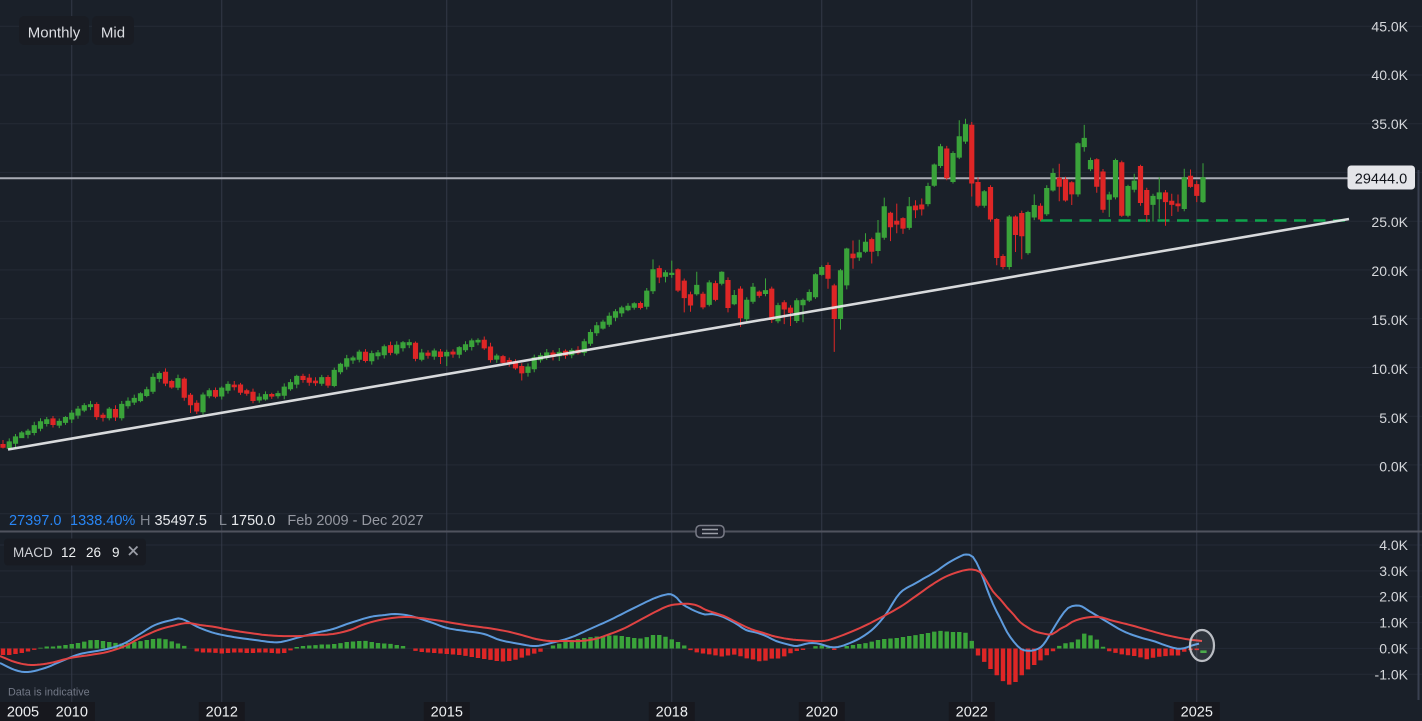 The image size is (1422, 721). Describe the element at coordinates (222, 713) in the screenshot. I see `svg-text: 2012` at that location.